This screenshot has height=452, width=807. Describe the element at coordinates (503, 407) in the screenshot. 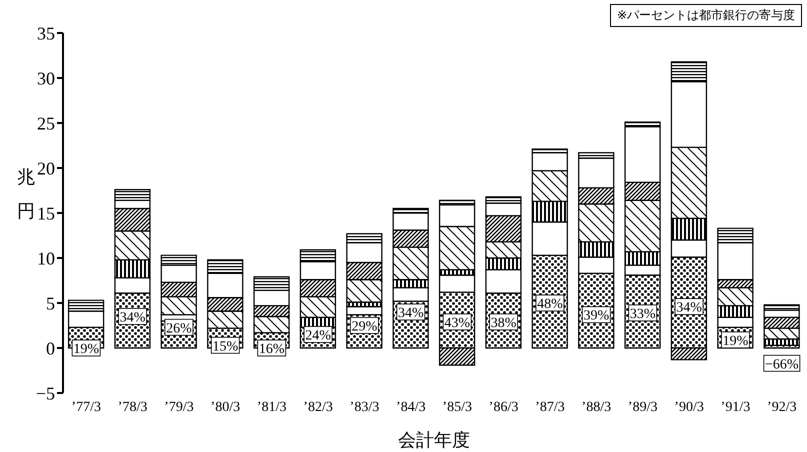

I see `x-tick-label: ’86/3` at that location.